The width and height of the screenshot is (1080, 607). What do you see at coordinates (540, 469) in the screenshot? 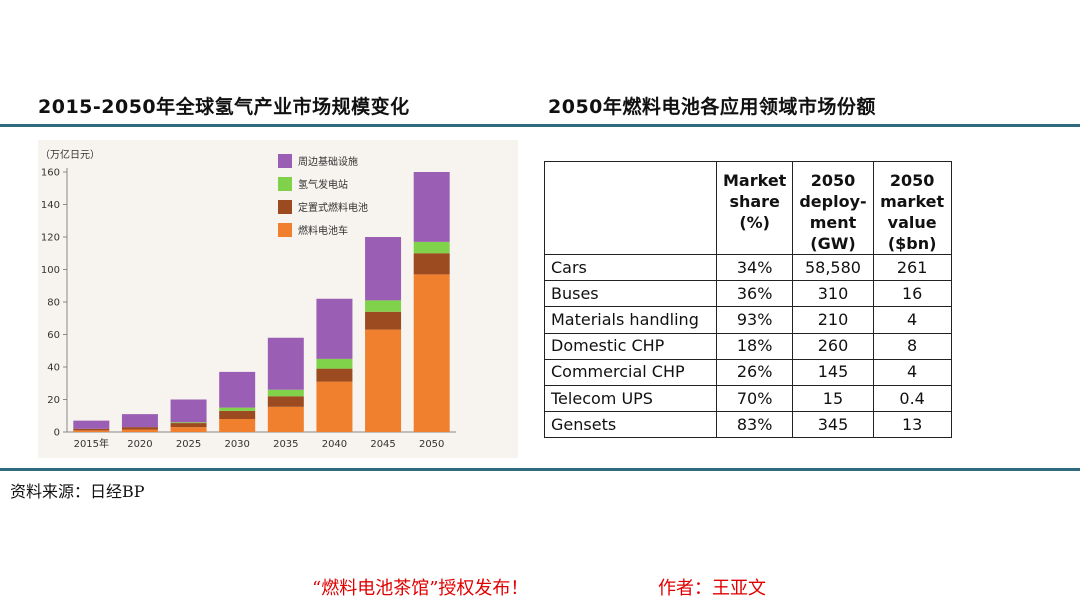
I see `bottom-divider` at bounding box center [540, 469].